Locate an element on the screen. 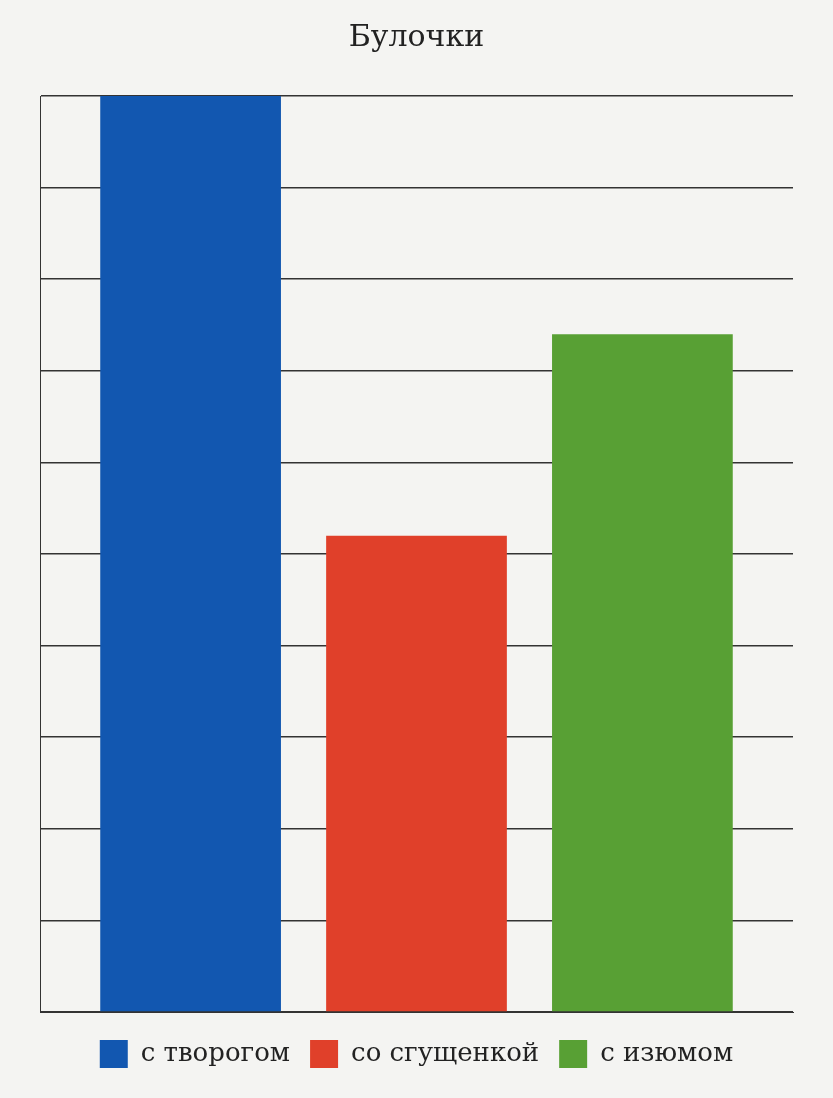 Image resolution: width=833 pixels, height=1098 pixels. chart-title: Булочки is located at coordinates (416, 35).